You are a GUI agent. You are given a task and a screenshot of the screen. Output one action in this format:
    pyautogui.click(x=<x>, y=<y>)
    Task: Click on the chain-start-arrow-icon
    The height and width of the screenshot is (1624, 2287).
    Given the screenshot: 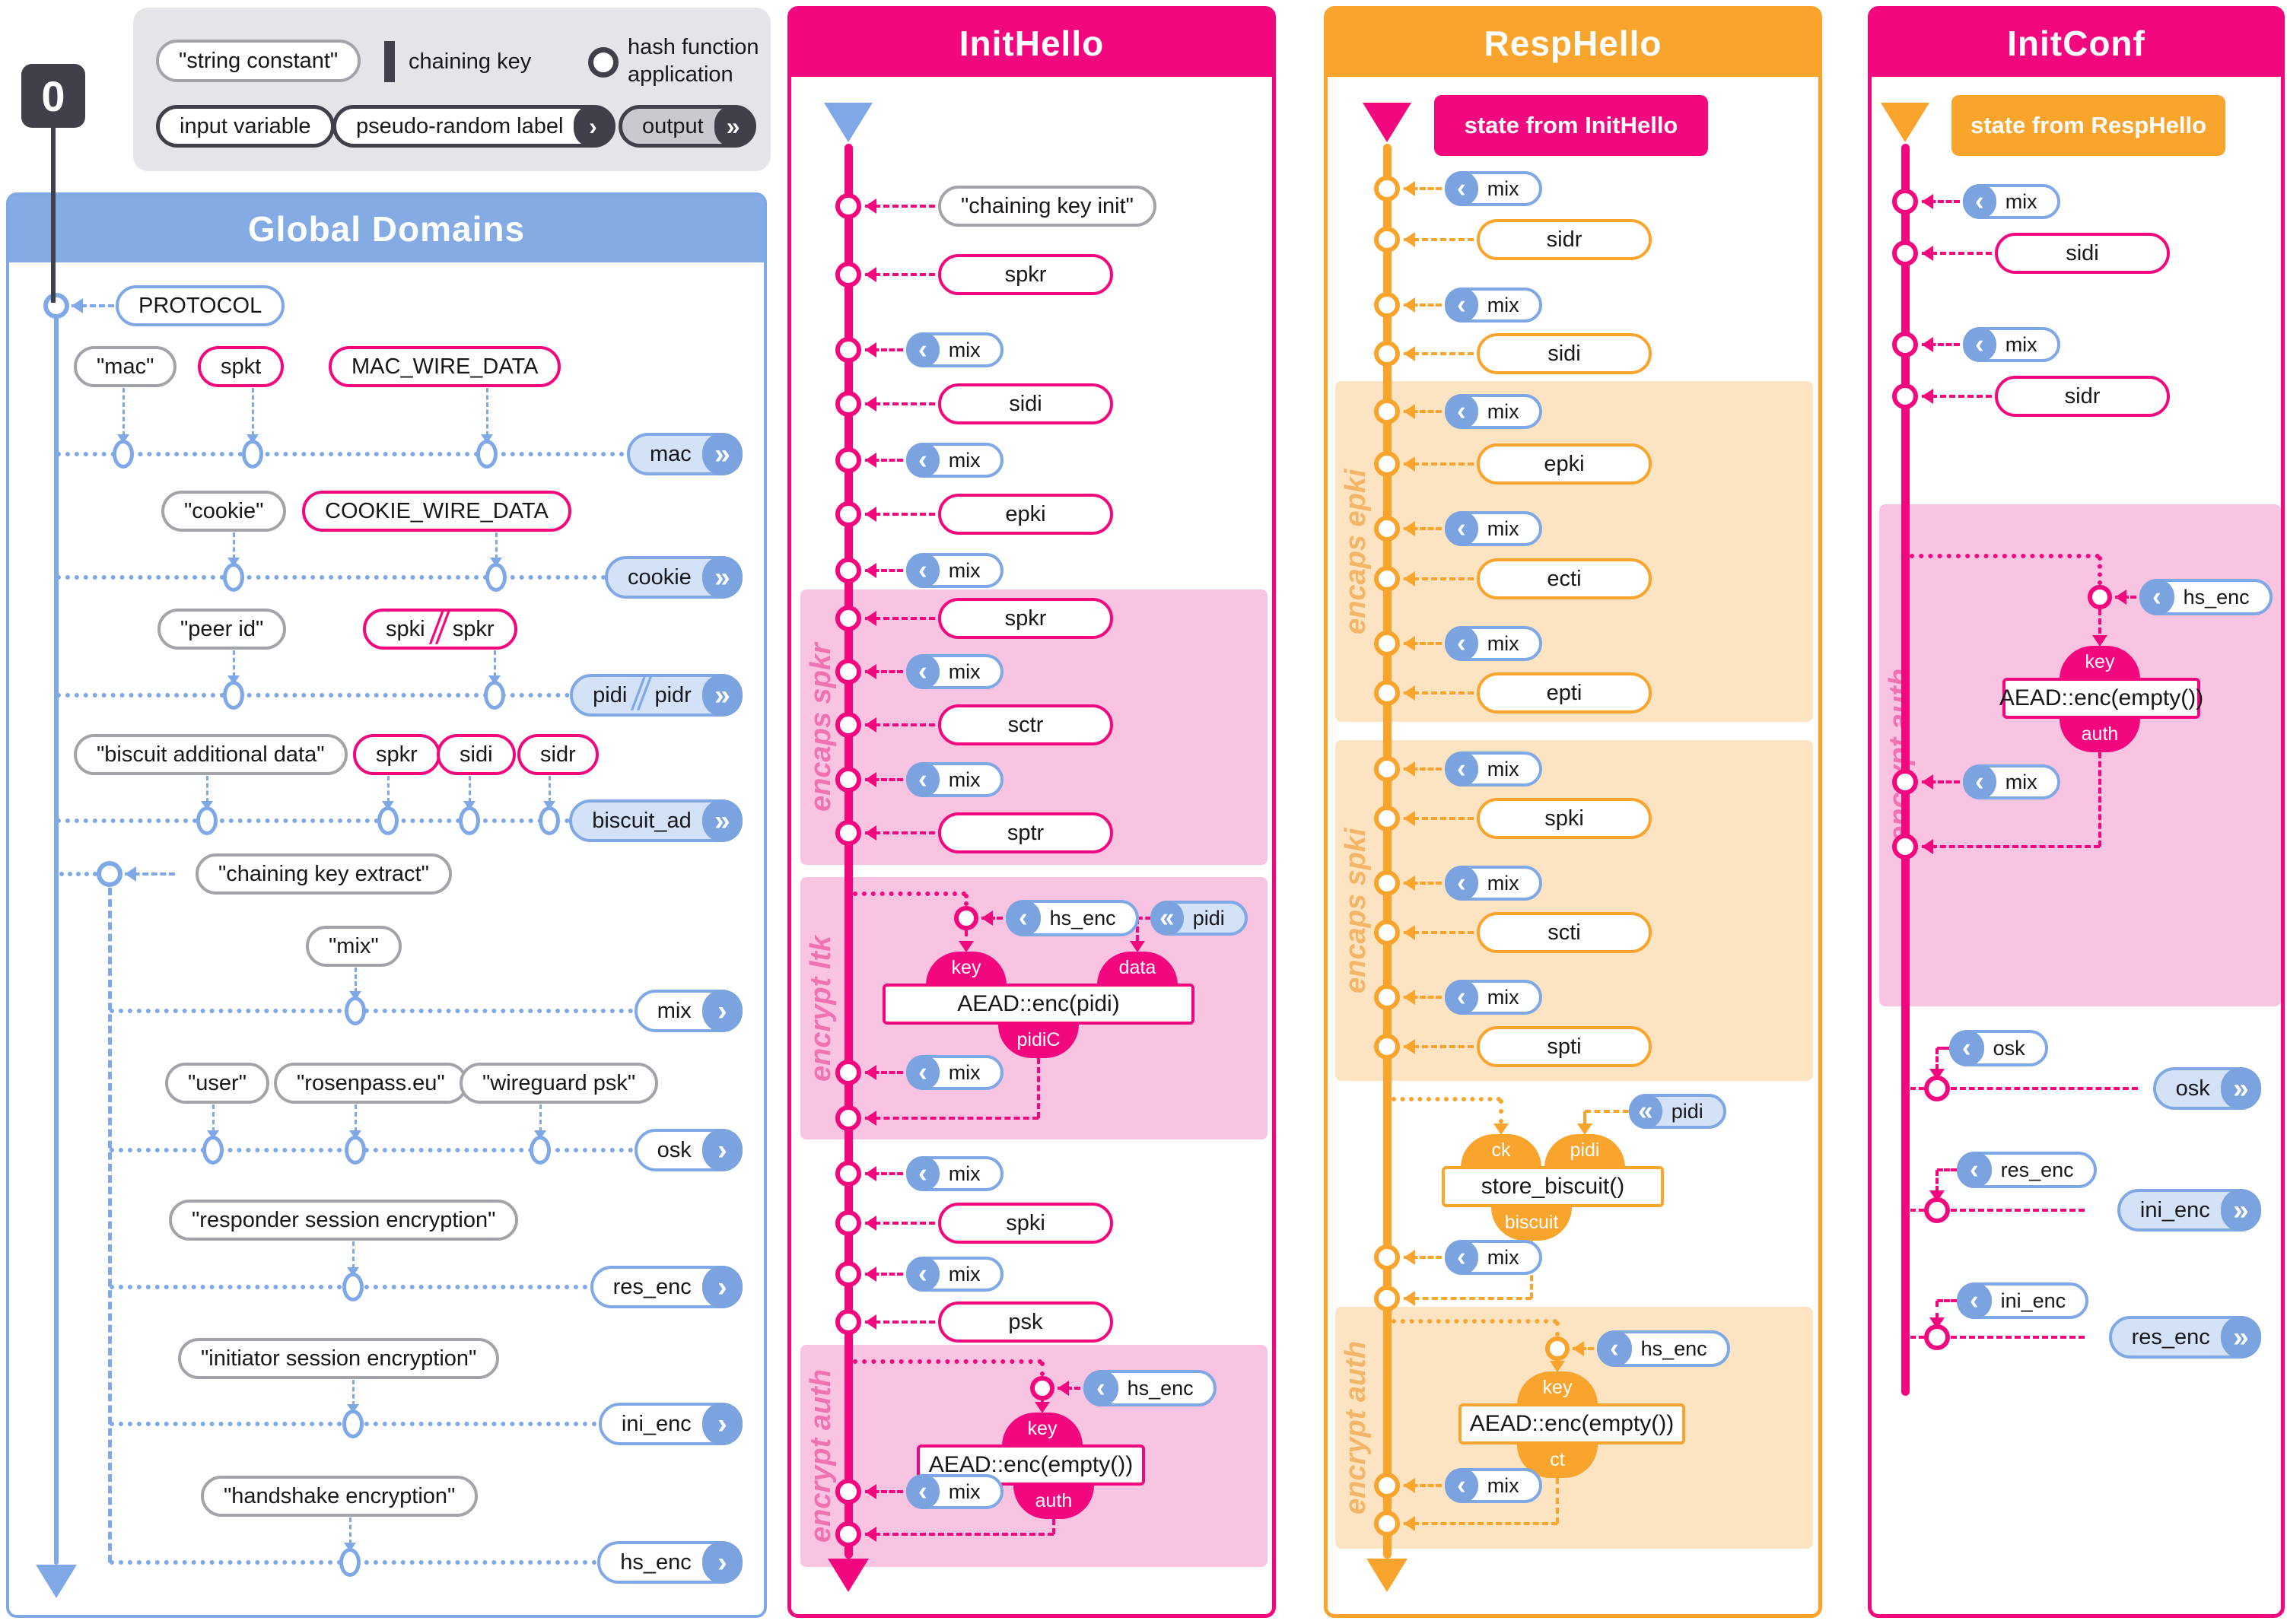 What is the action you would take?
    pyautogui.click(x=848, y=122)
    